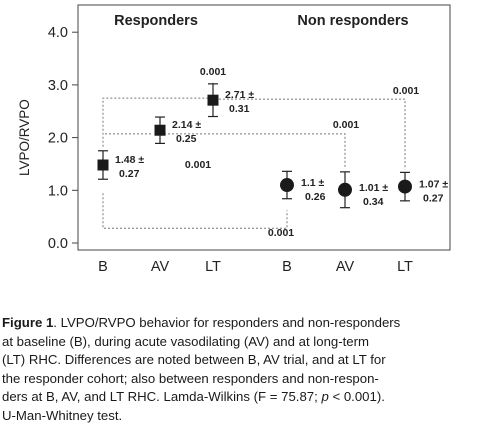 This screenshot has height=430, width=482. What do you see at coordinates (325, 397) in the screenshot?
I see `caption-p: p` at bounding box center [325, 397].